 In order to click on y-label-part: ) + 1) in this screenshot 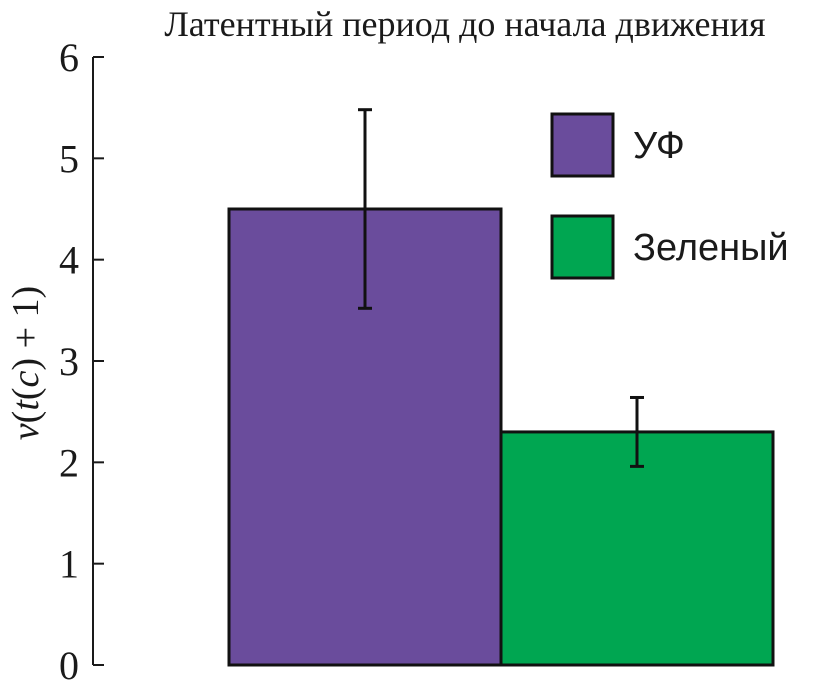, I will do `click(26, 328)`.